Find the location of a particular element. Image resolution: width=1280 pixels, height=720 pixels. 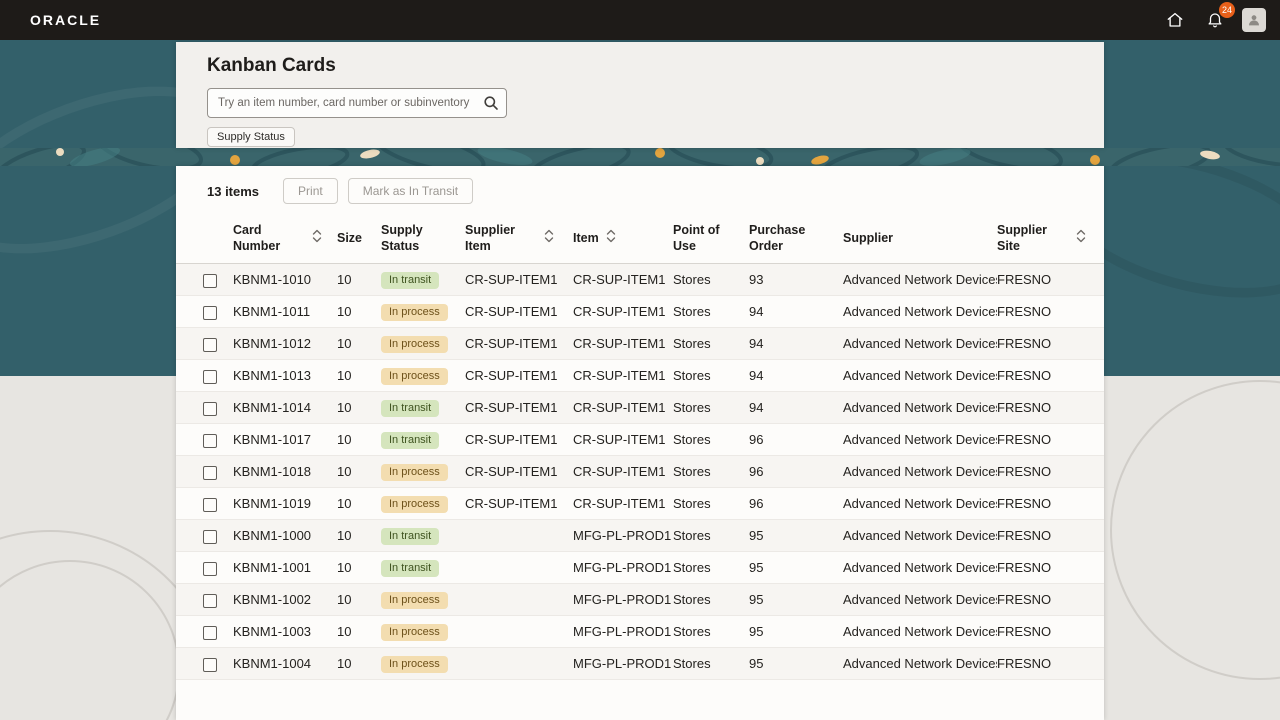

filter-chip-supply-status: Supply Status is located at coordinates (251, 137).